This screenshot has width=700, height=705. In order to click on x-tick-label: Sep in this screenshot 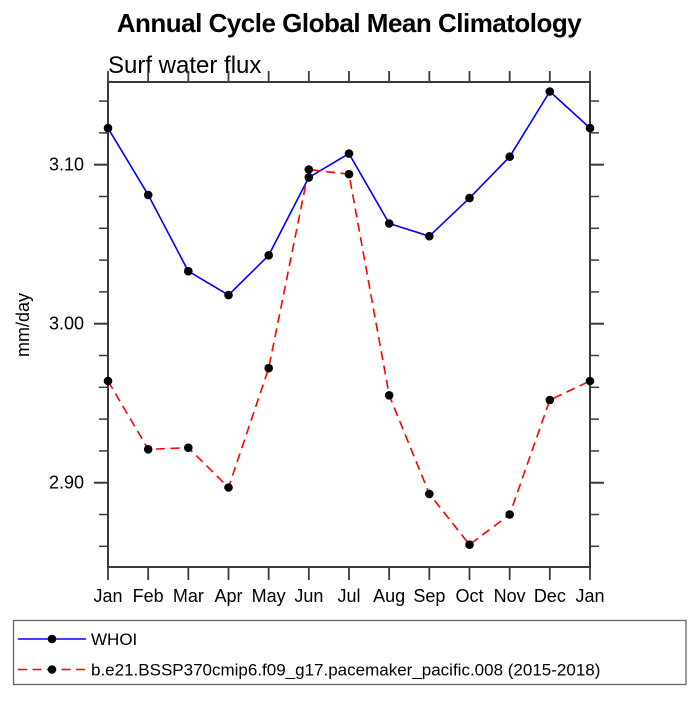, I will do `click(429, 596)`.